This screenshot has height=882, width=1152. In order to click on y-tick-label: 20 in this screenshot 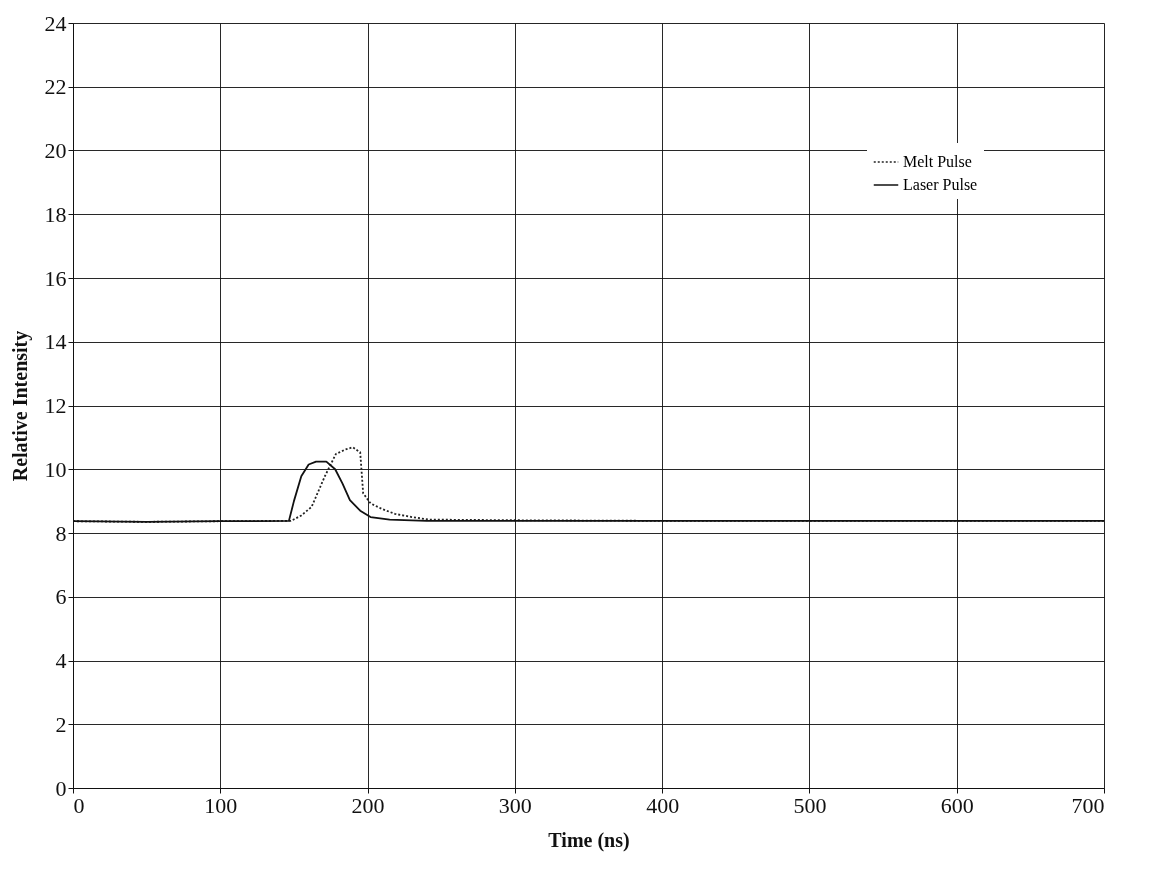, I will do `click(55, 150)`.